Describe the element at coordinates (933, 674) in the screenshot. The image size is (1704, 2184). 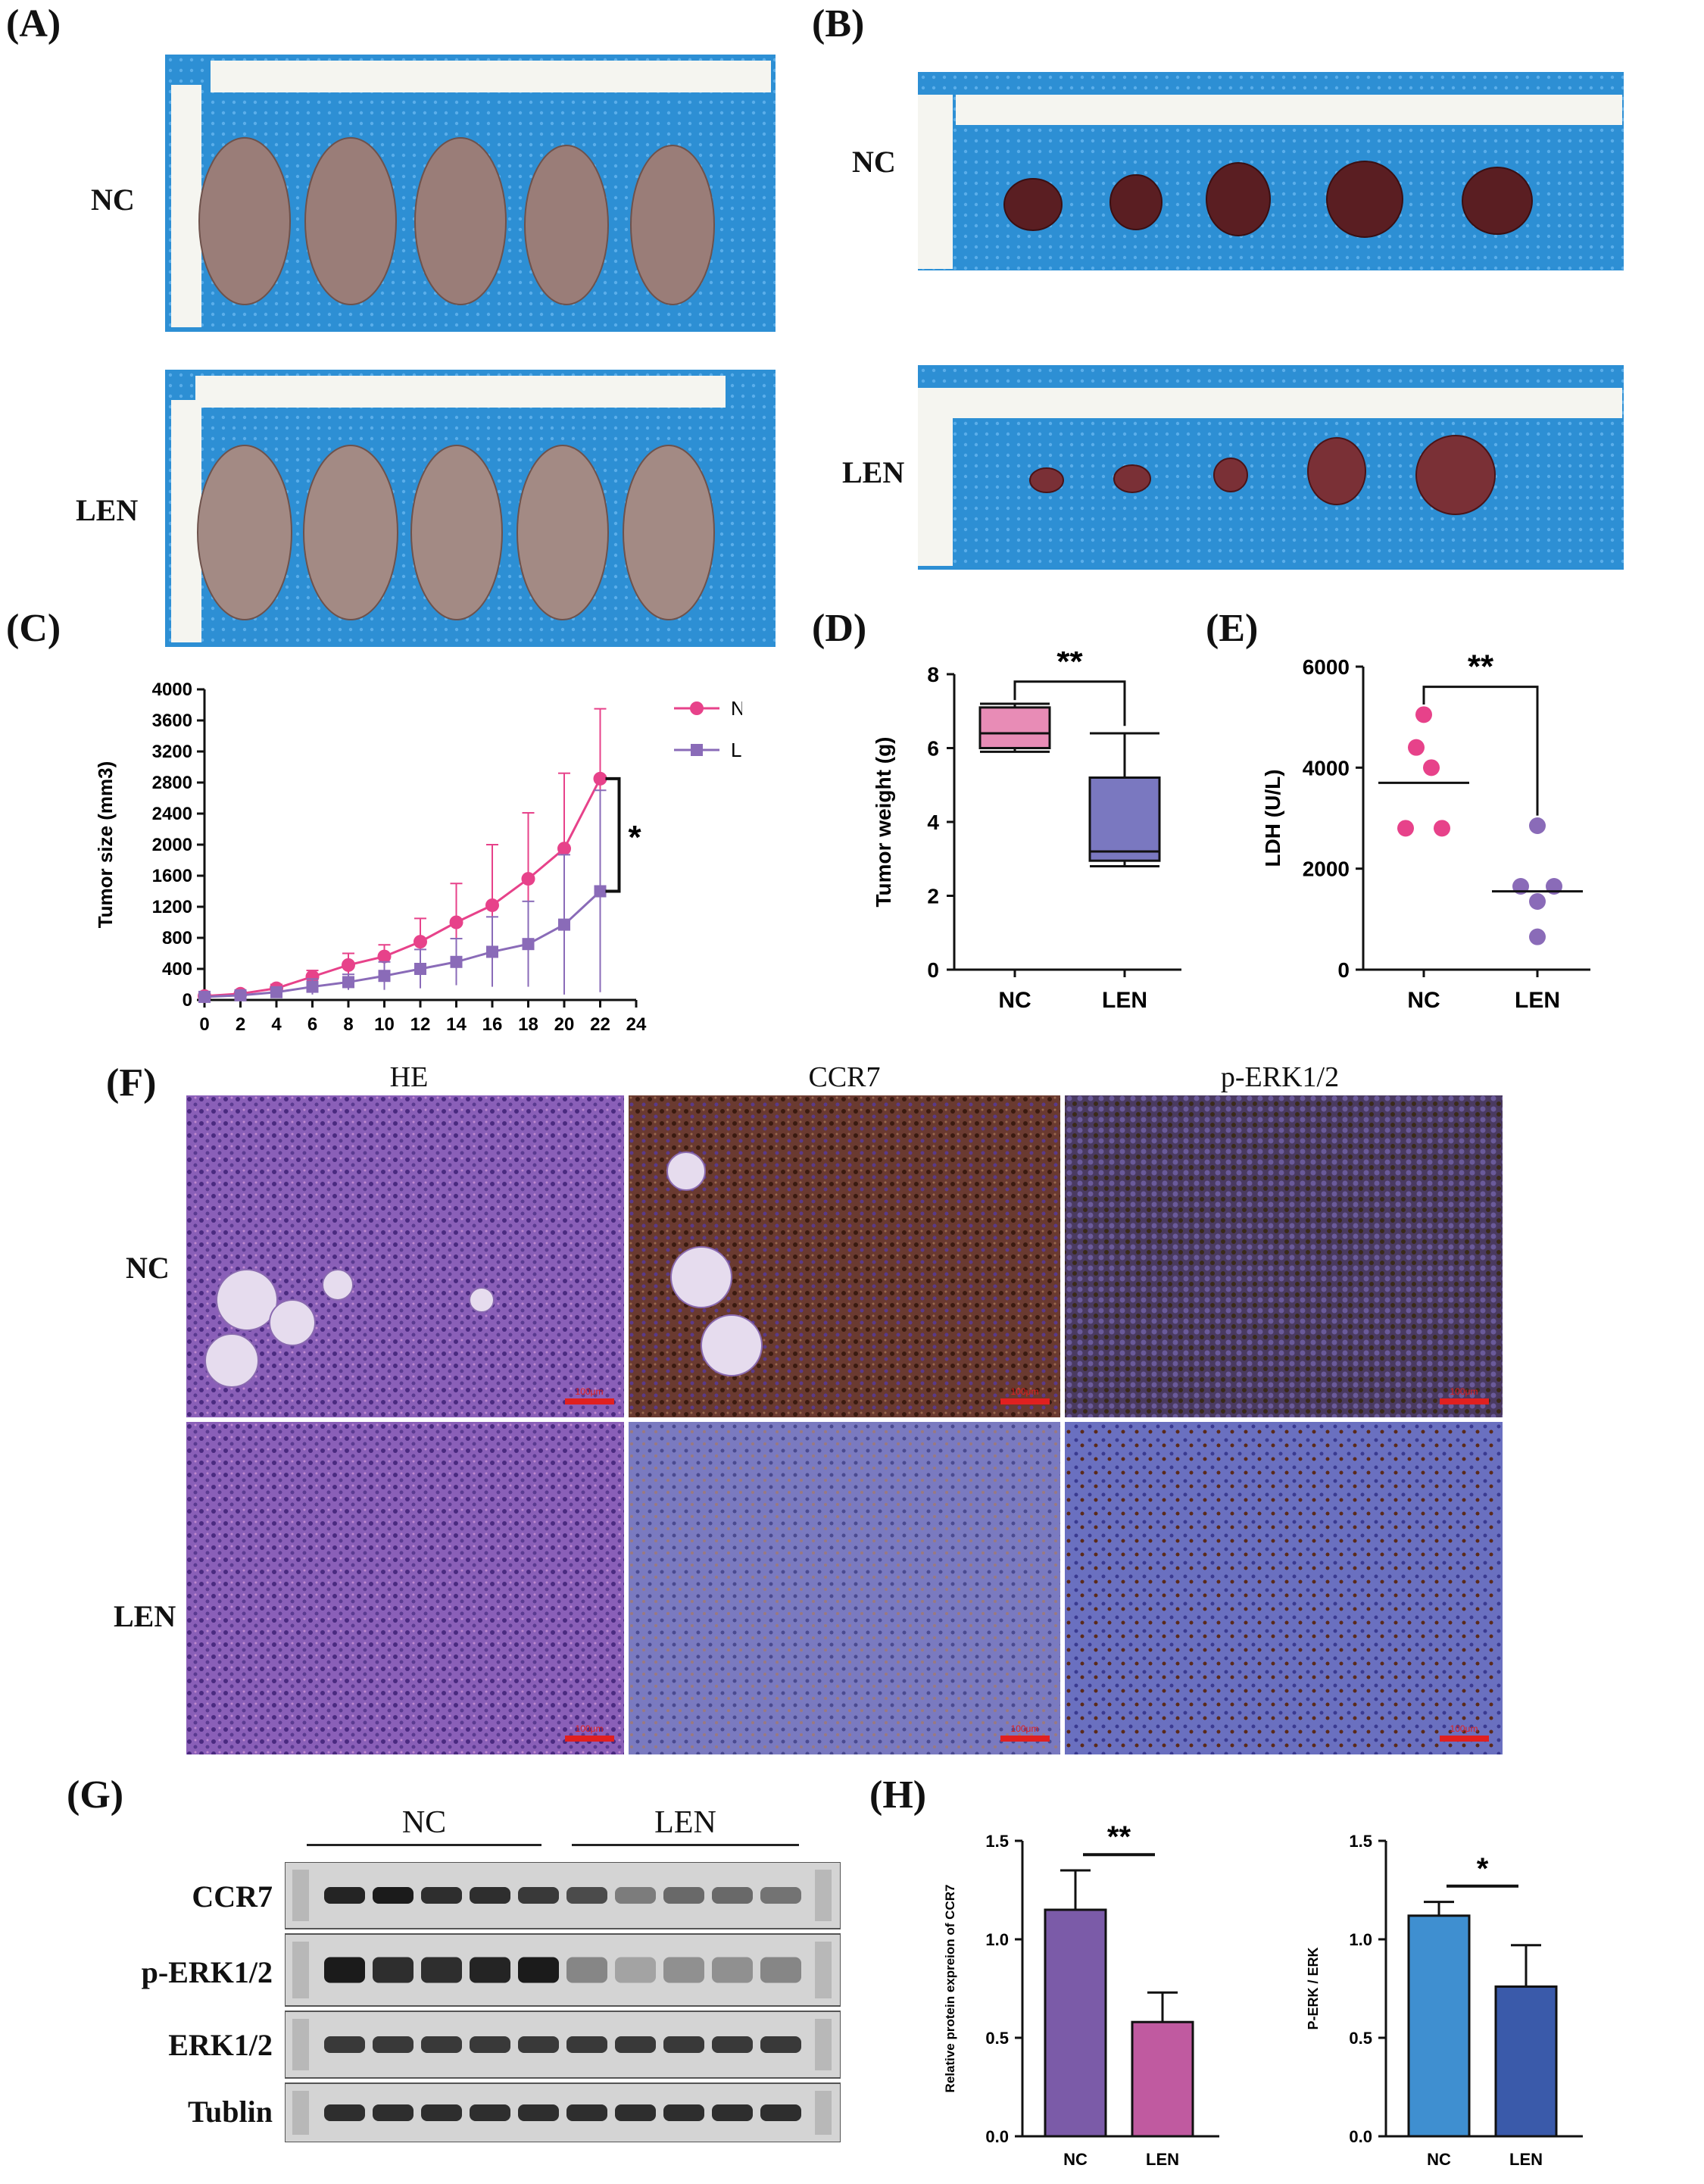
I see `y-tick-label: 8` at that location.